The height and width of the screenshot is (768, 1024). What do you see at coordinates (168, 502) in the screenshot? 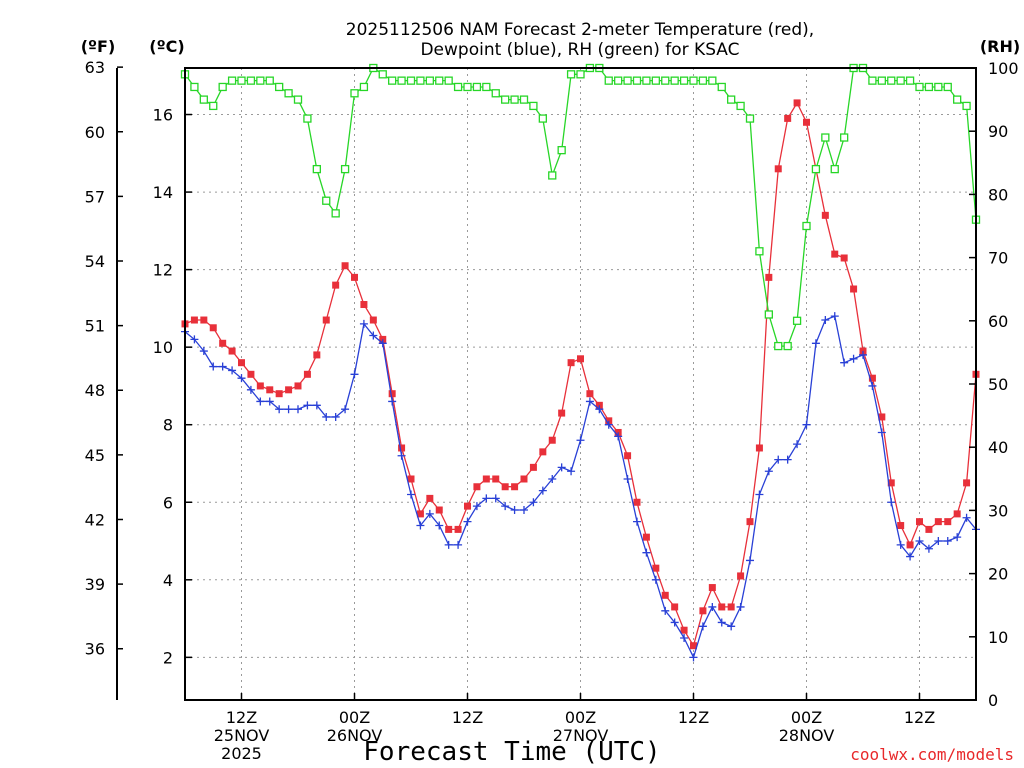
I see `celsius-tick-label: 6` at bounding box center [168, 502].